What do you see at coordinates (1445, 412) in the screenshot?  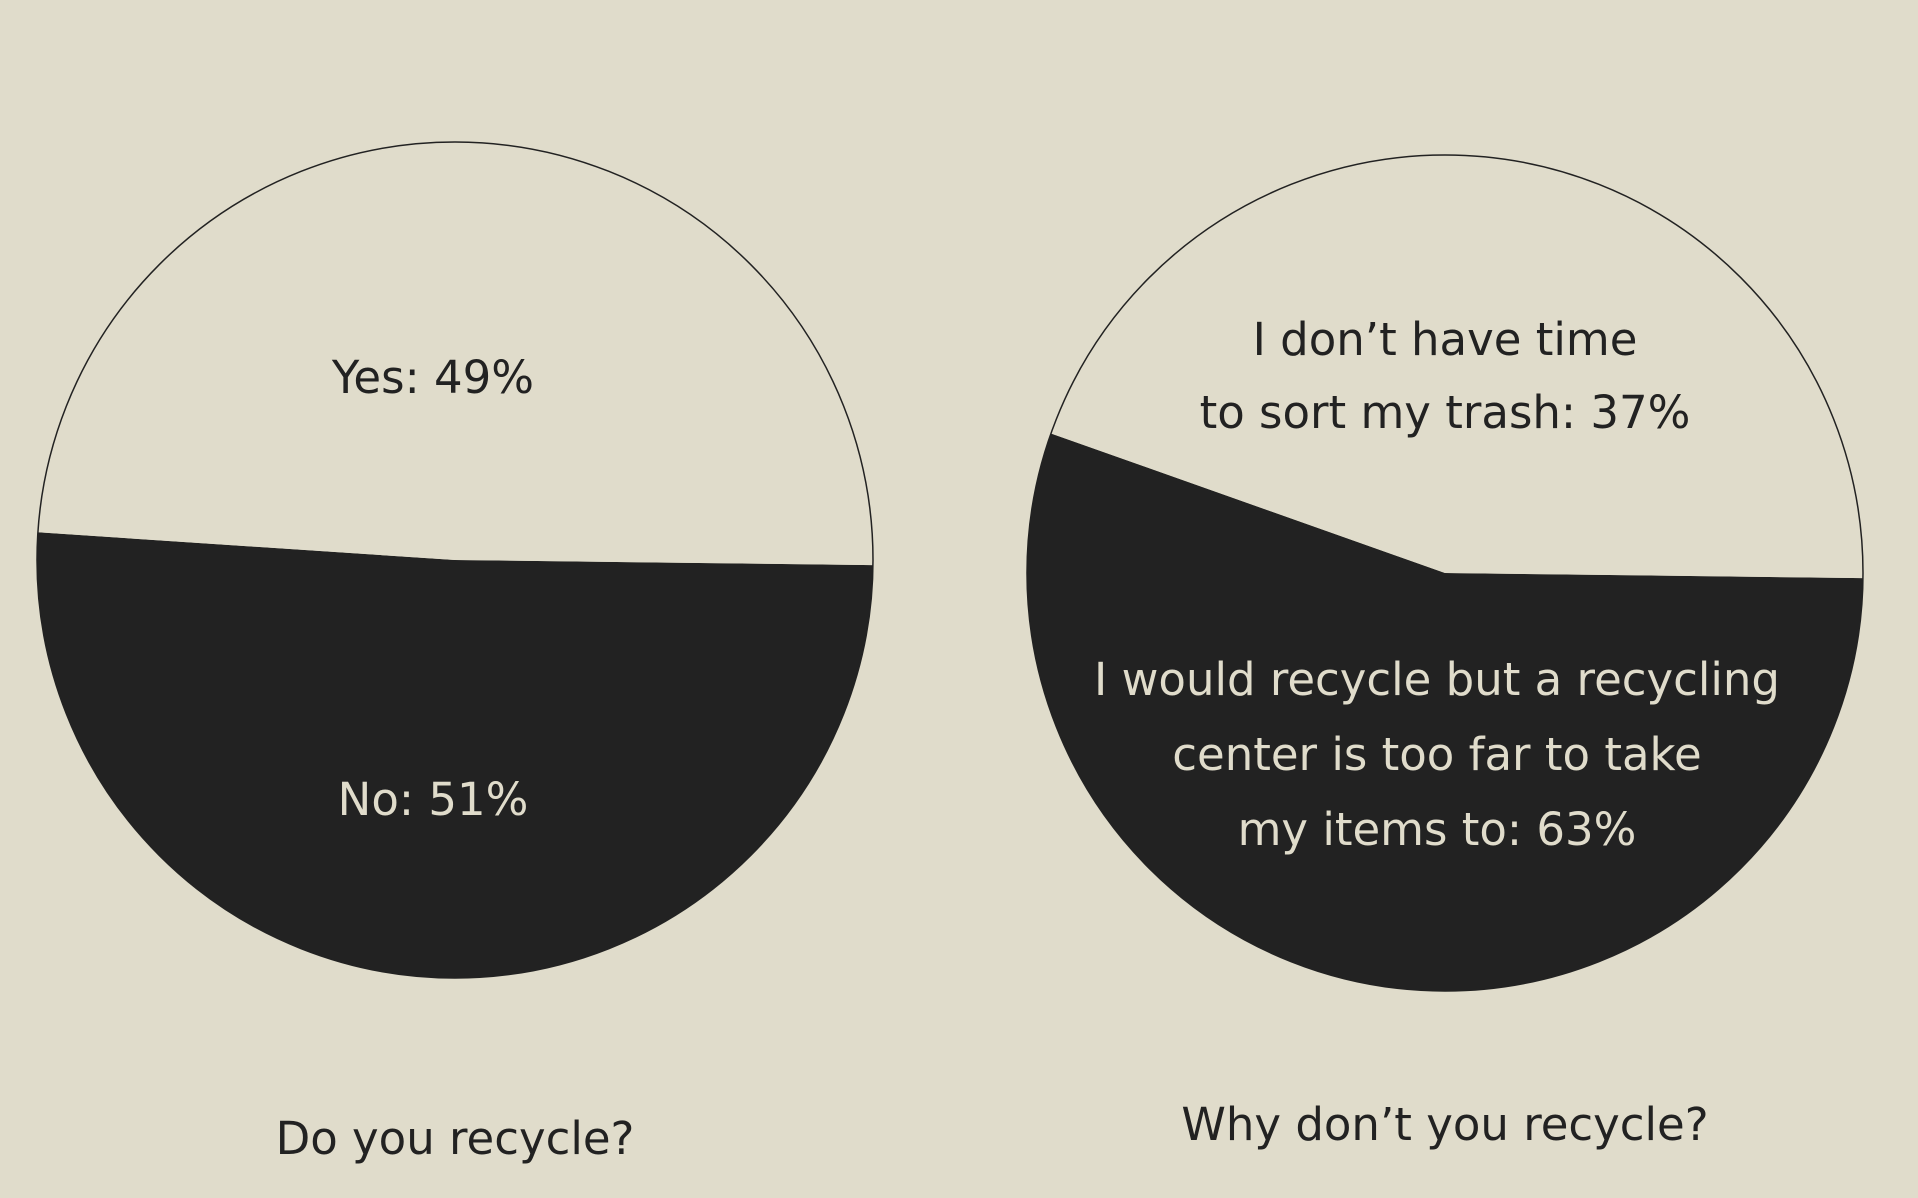 I see `slice-label-line: to sort my trash: 37%` at bounding box center [1445, 412].